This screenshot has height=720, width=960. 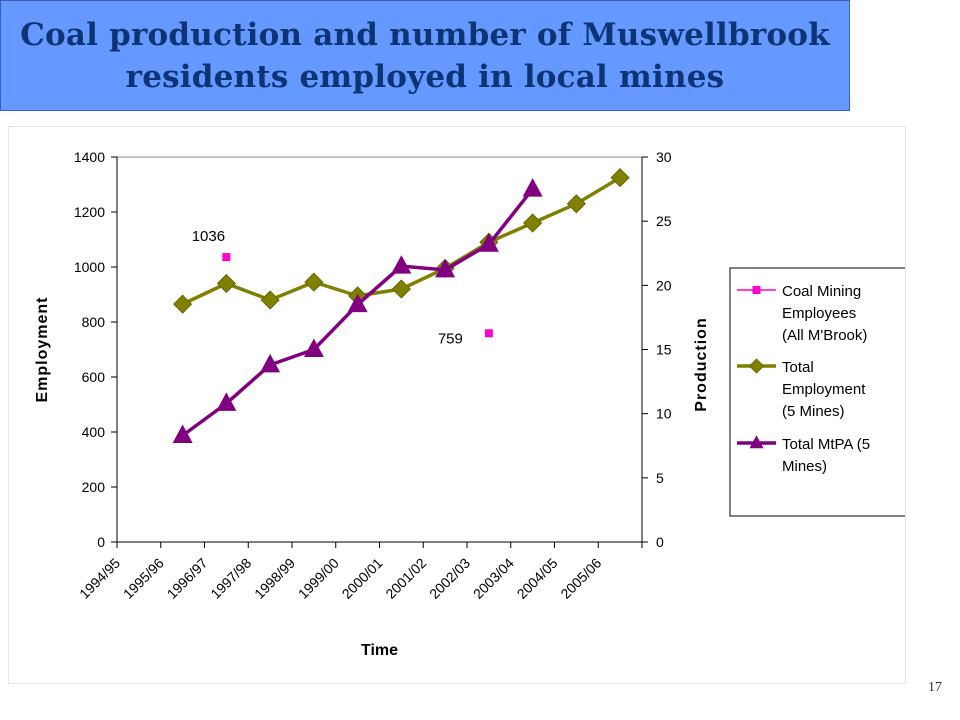 What do you see at coordinates (187, 578) in the screenshot?
I see `x-tick-label: 1996/97` at bounding box center [187, 578].